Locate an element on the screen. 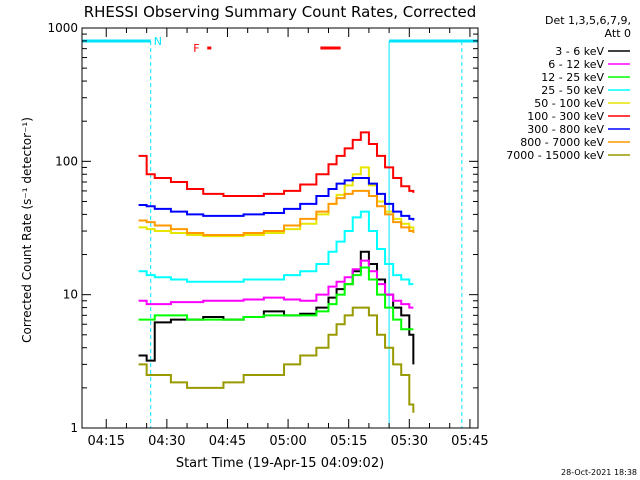 The image size is (640, 480). legend-entry-label: 3 - 6 keV is located at coordinates (579, 51).